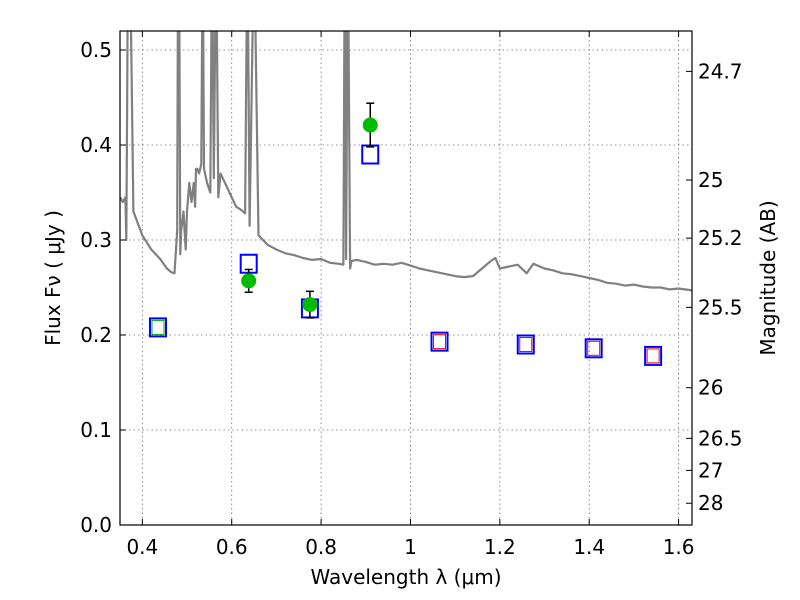  I want to click on x-tick-label: 0.4, so click(142, 547).